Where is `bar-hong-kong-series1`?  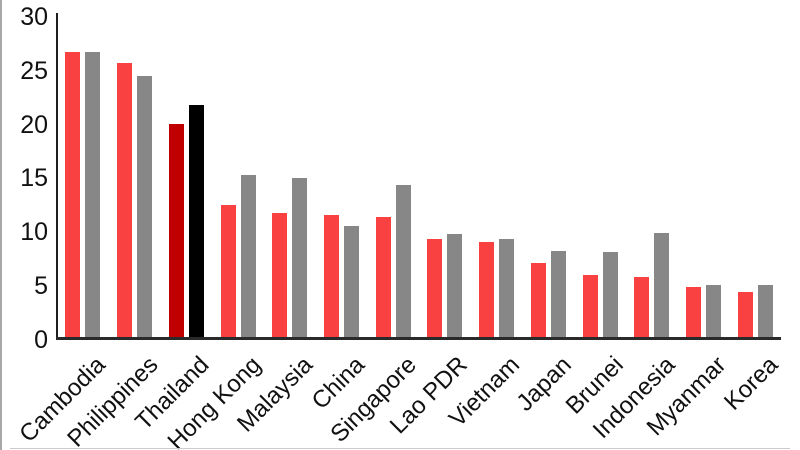 bar-hong-kong-series1 is located at coordinates (228, 271).